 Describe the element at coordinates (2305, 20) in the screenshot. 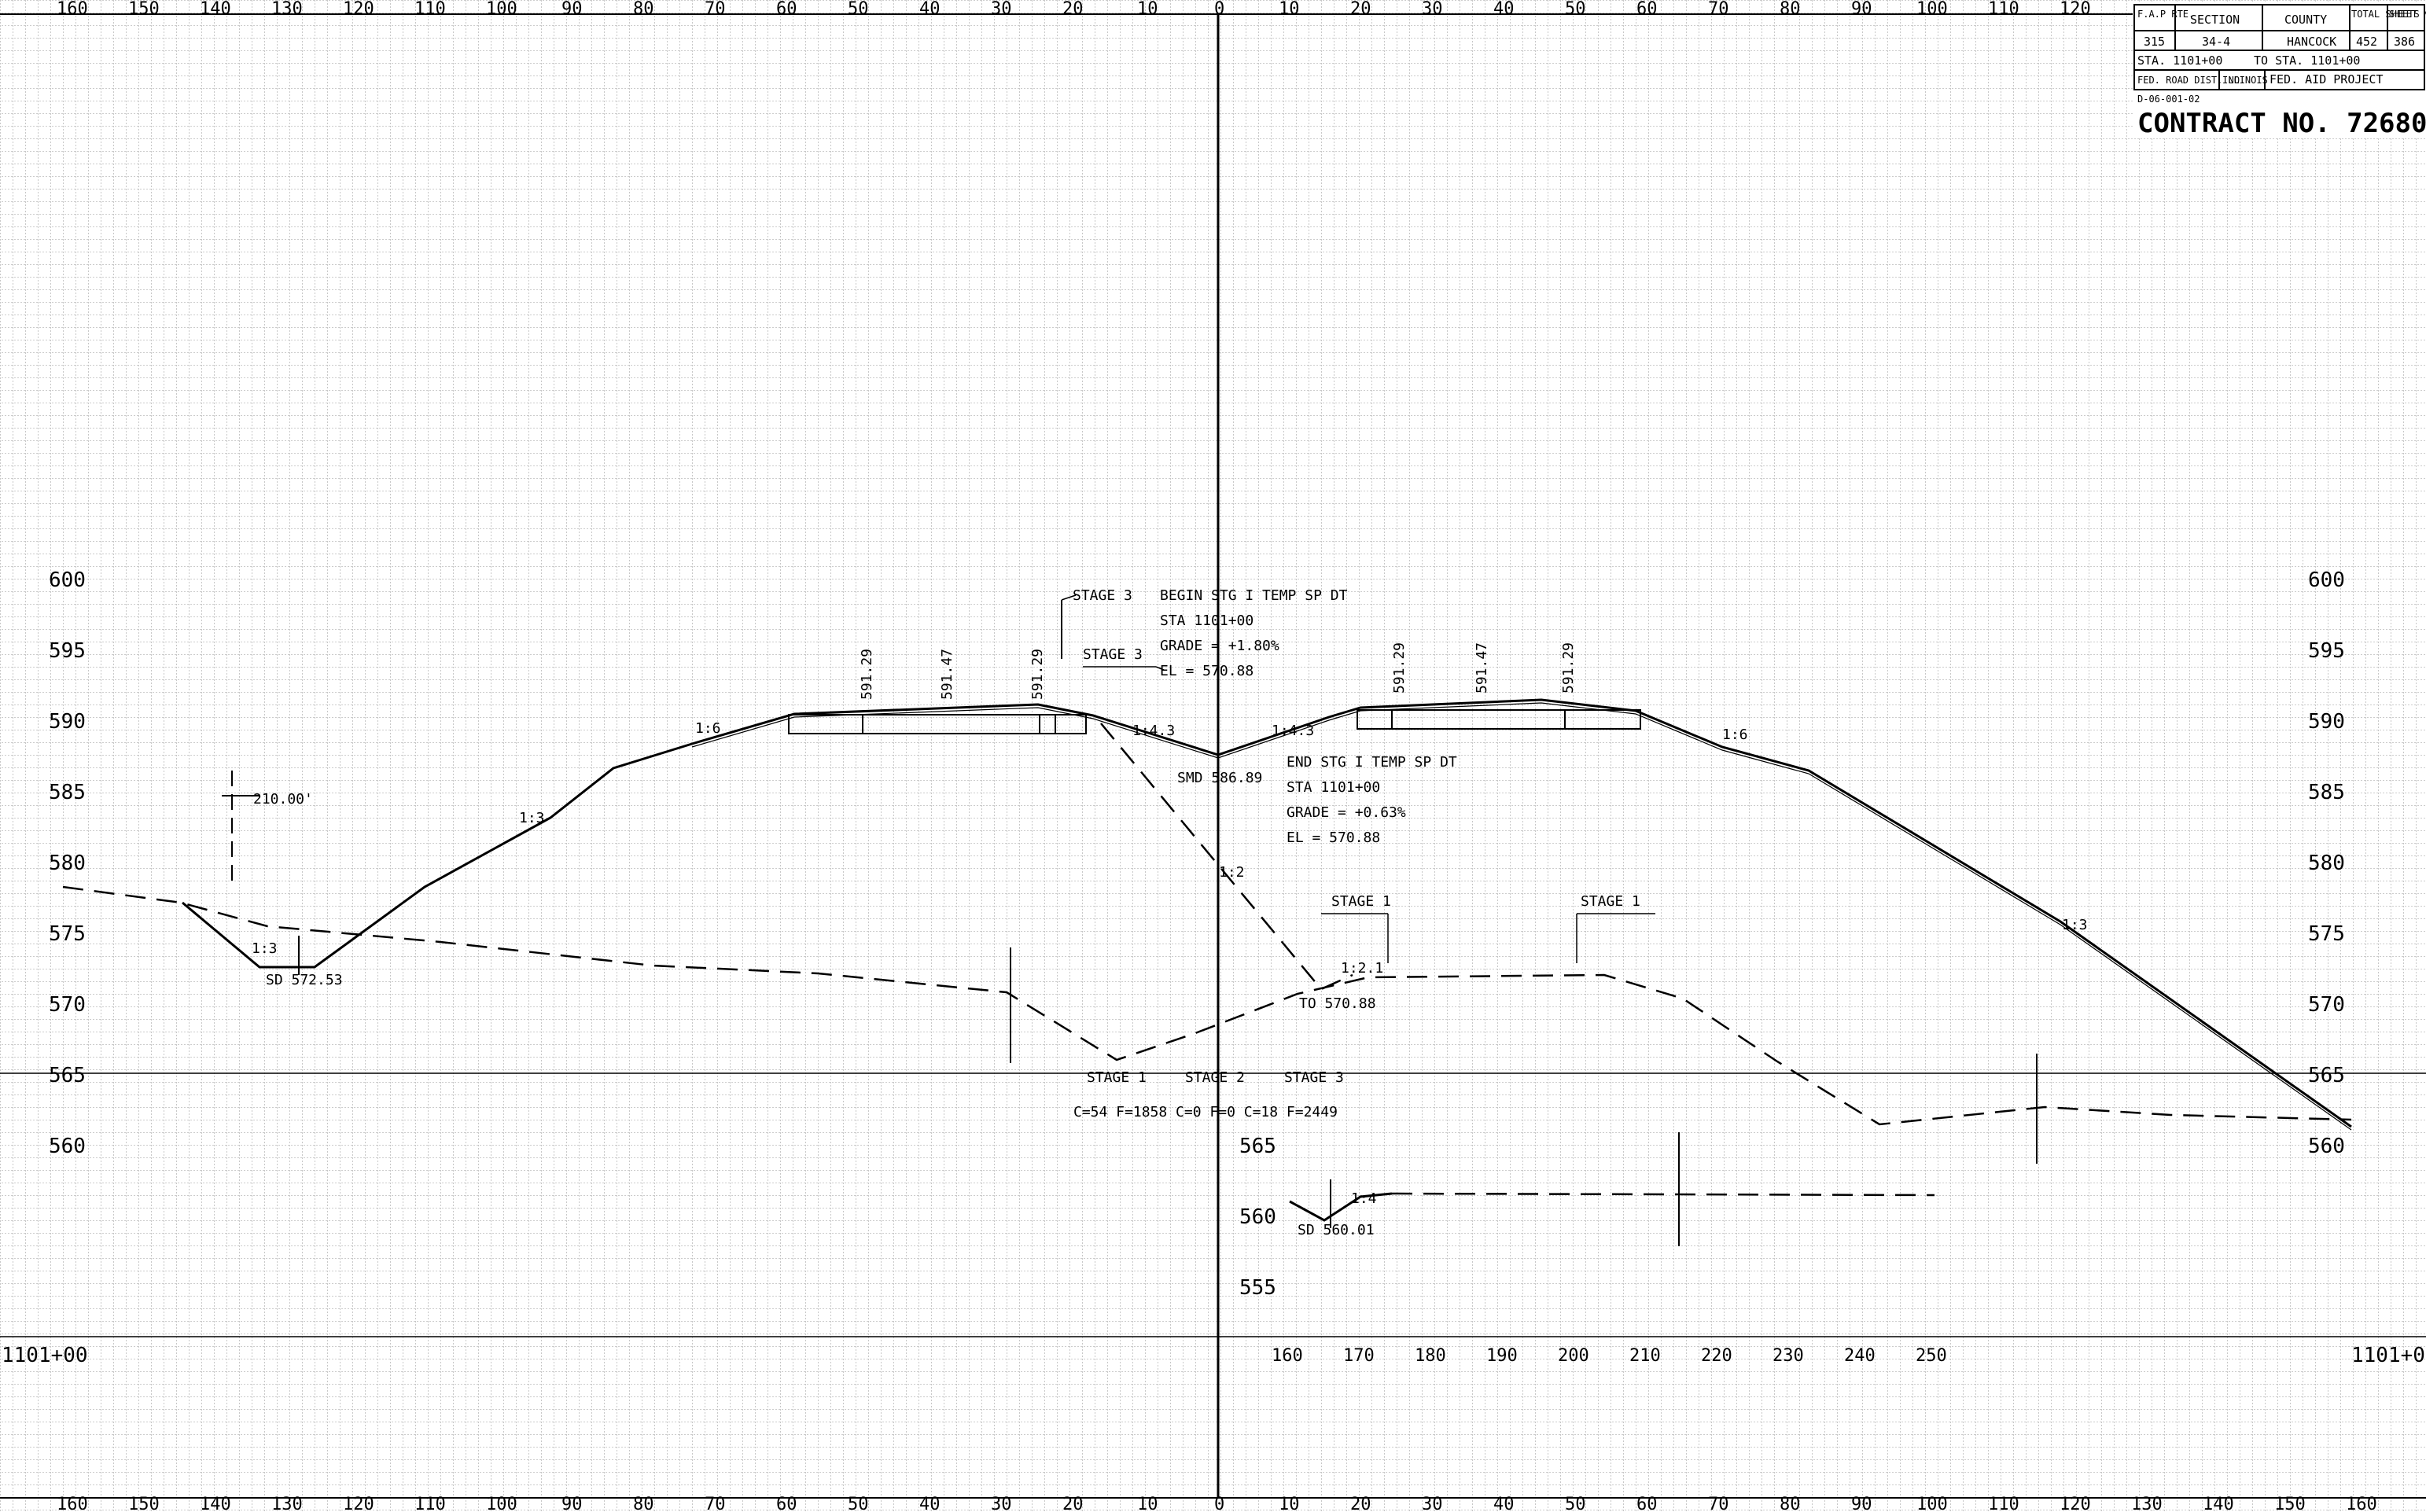

I see `county-header: COUNTY` at that location.